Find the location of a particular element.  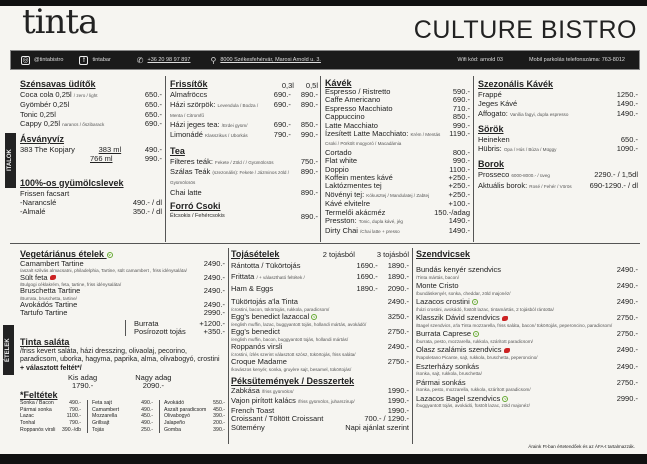

item-name-wrap: Doppio is located at coordinates (385, 169).